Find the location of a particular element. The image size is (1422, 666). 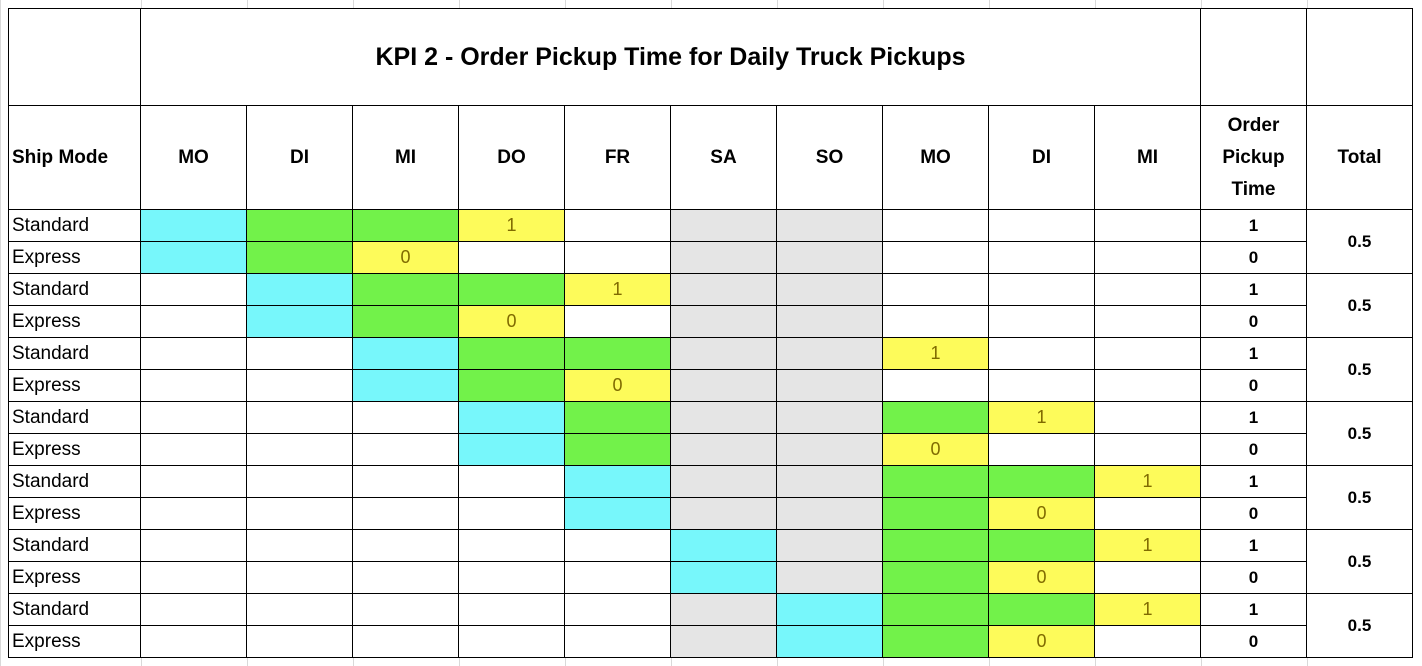

header-day-fr: FR is located at coordinates (618, 158).